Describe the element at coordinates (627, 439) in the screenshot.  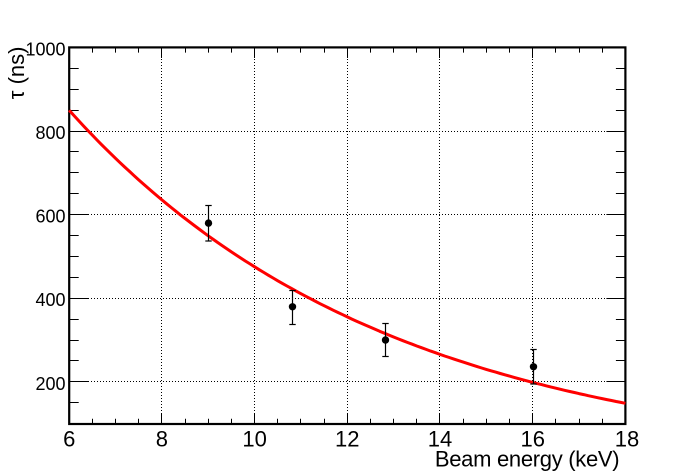
I see `svg-text: 18` at that location.